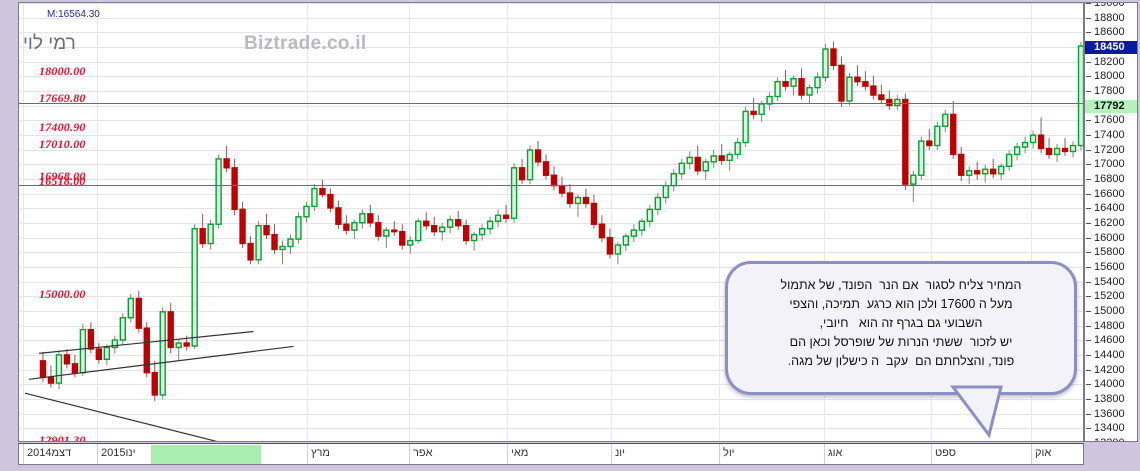 This screenshot has height=471, width=1140. What do you see at coordinates (62, 98) in the screenshot?
I see `left-price-label: 17669.80` at bounding box center [62, 98].